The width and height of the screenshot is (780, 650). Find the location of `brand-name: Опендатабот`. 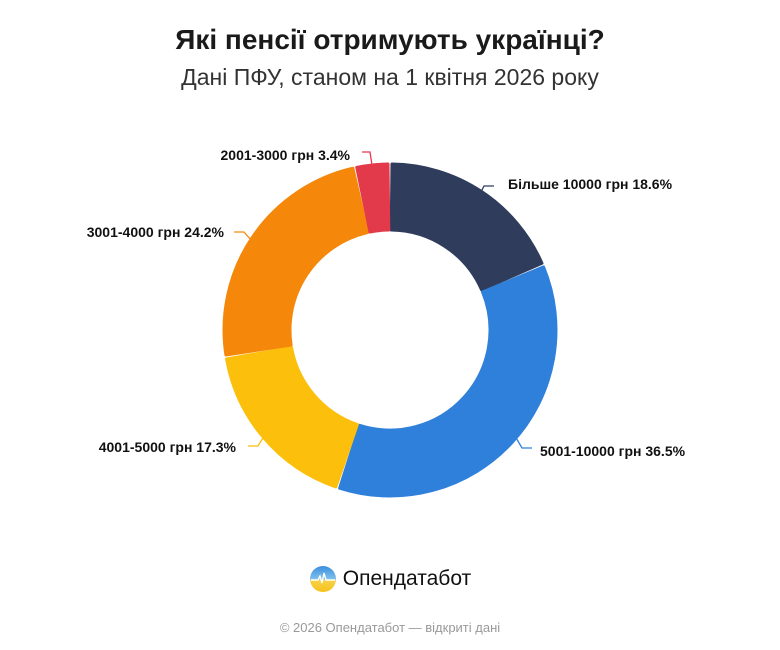

brand-name: Опендатабот is located at coordinates (407, 578).